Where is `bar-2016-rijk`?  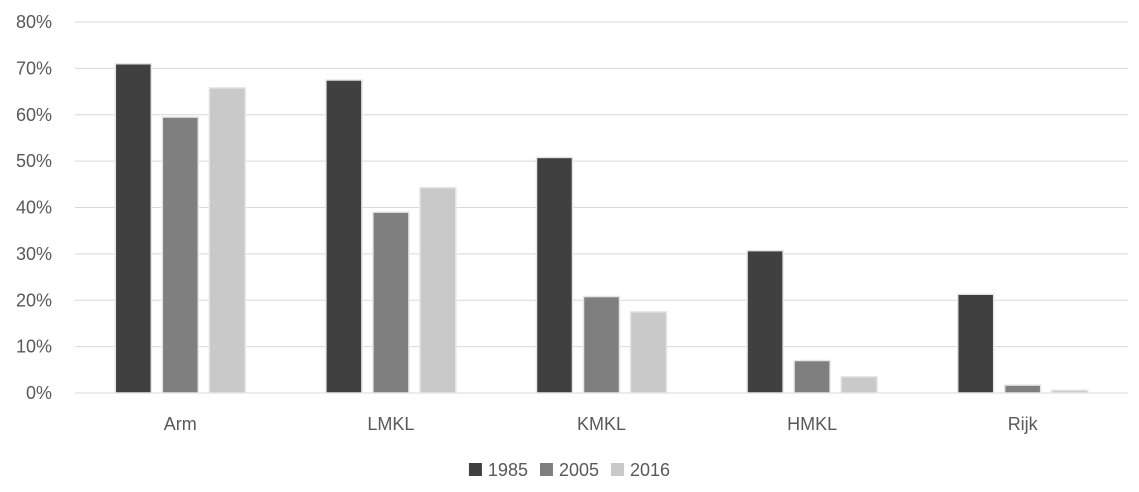
bar-2016-rijk is located at coordinates (1069, 391).